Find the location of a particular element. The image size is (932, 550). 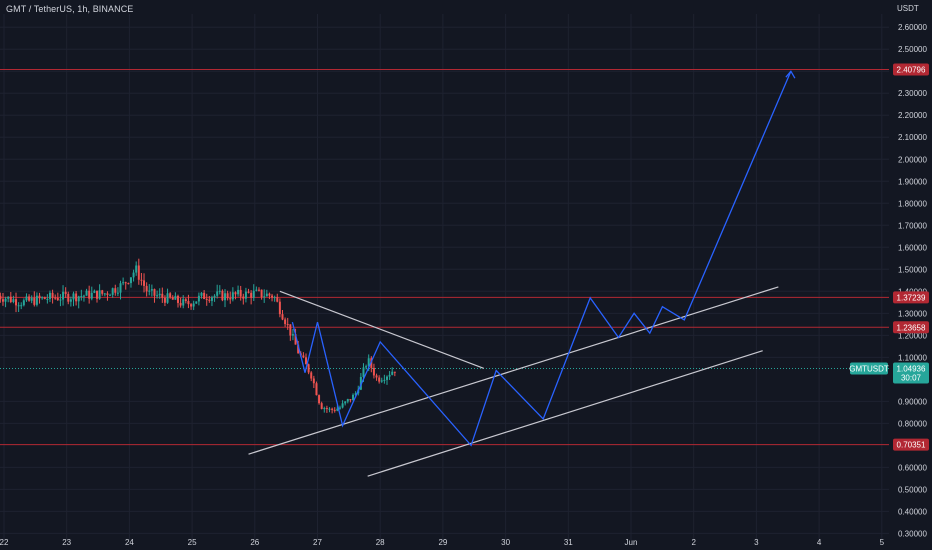

time-tick-label: 27 is located at coordinates (317, 542).